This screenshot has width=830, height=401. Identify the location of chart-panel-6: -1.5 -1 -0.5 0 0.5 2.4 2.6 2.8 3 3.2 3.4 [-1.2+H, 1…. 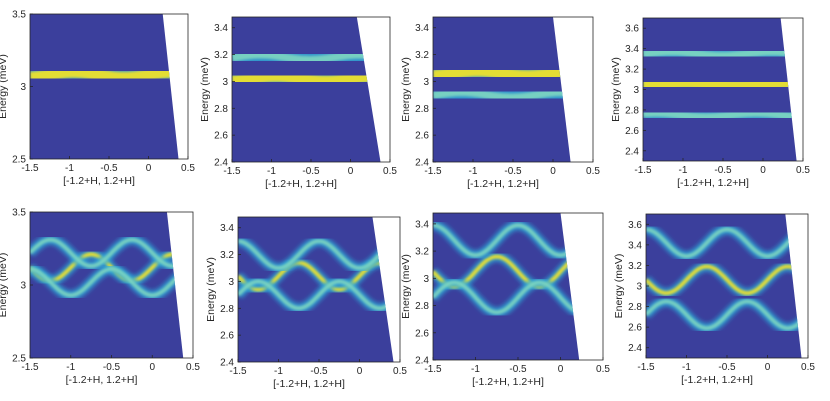
(306, 303).